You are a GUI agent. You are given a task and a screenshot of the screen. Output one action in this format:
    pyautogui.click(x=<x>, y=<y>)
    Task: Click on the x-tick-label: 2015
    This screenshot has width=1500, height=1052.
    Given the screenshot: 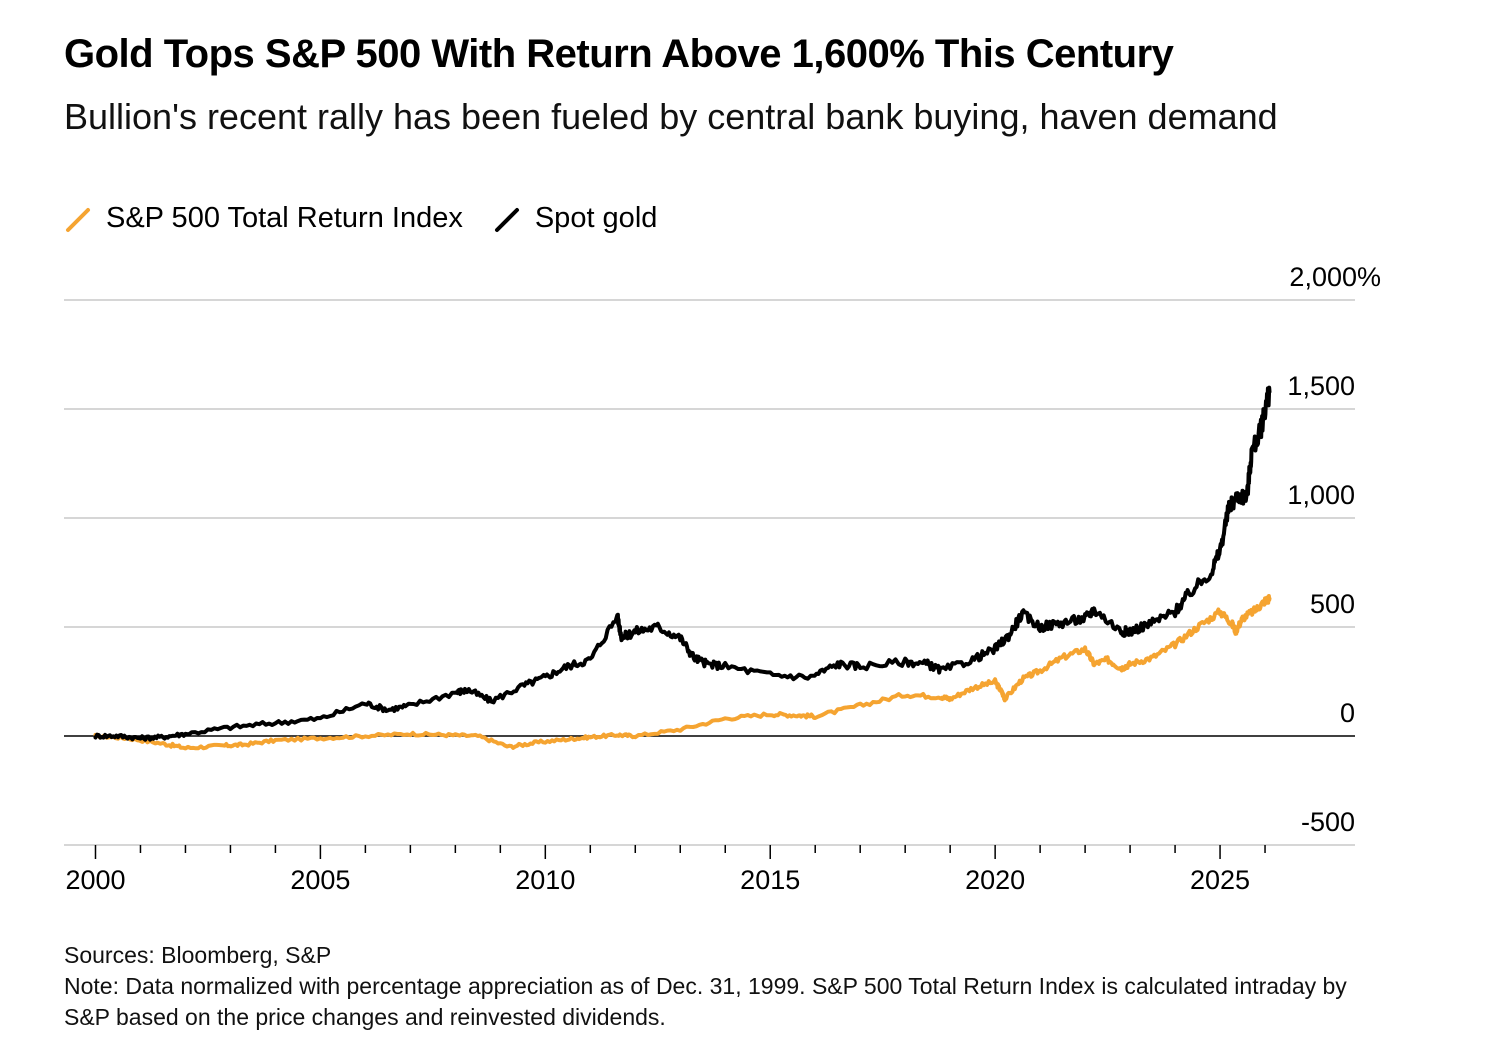 What is the action you would take?
    pyautogui.click(x=770, y=880)
    